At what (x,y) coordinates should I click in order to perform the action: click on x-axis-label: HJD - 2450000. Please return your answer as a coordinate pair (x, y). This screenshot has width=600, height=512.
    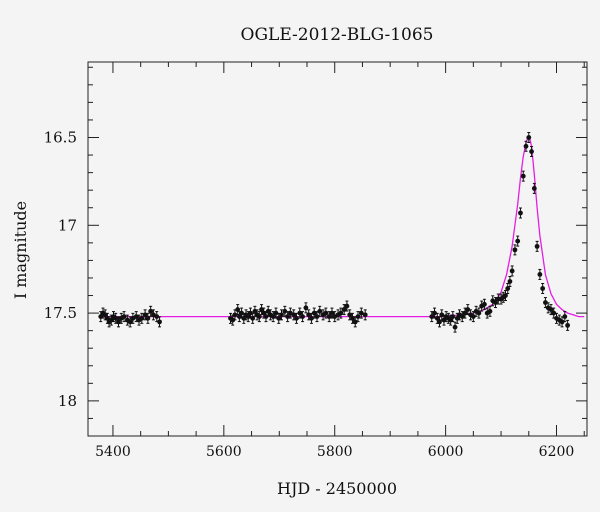
    Looking at the image, I should click on (337, 488).